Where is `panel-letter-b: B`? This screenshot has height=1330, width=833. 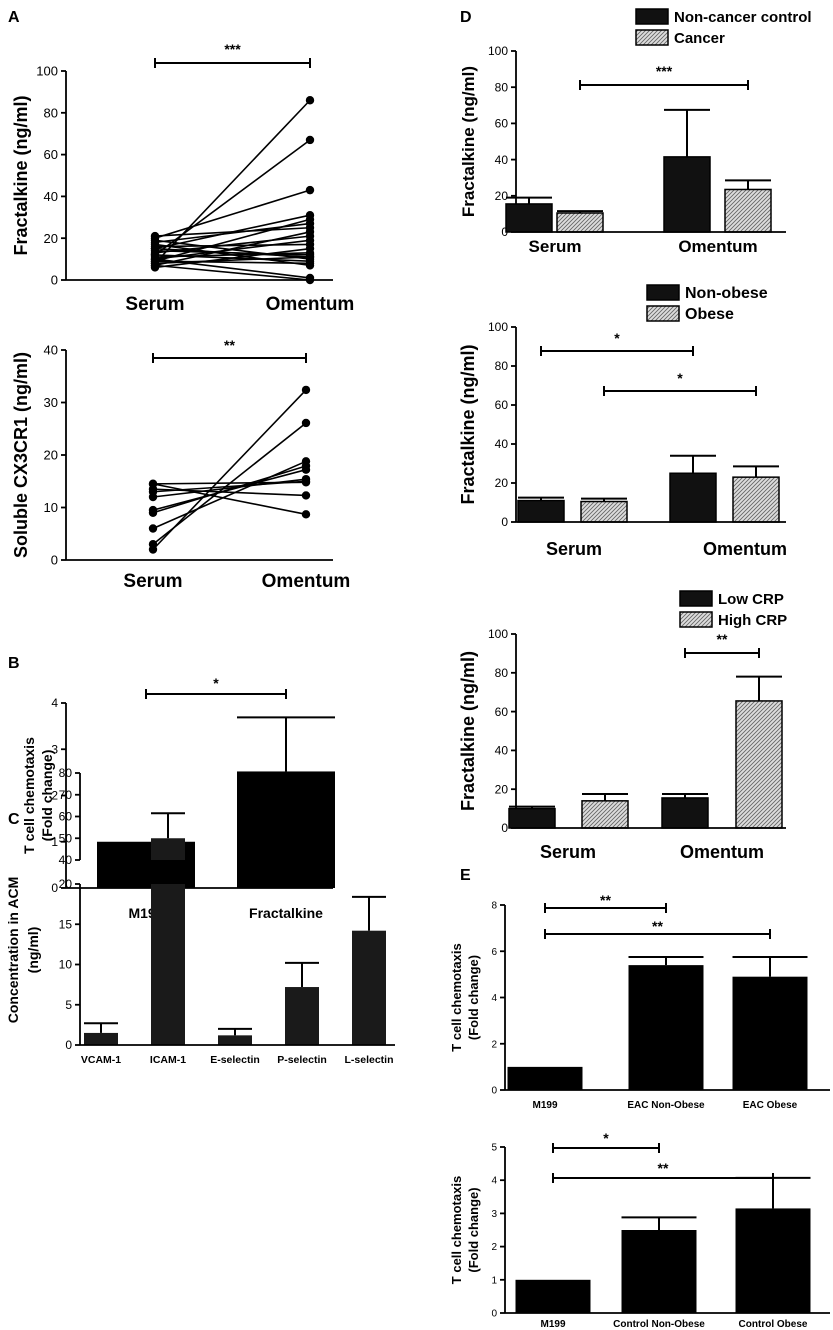 panel-letter-b: B is located at coordinates (14, 663).